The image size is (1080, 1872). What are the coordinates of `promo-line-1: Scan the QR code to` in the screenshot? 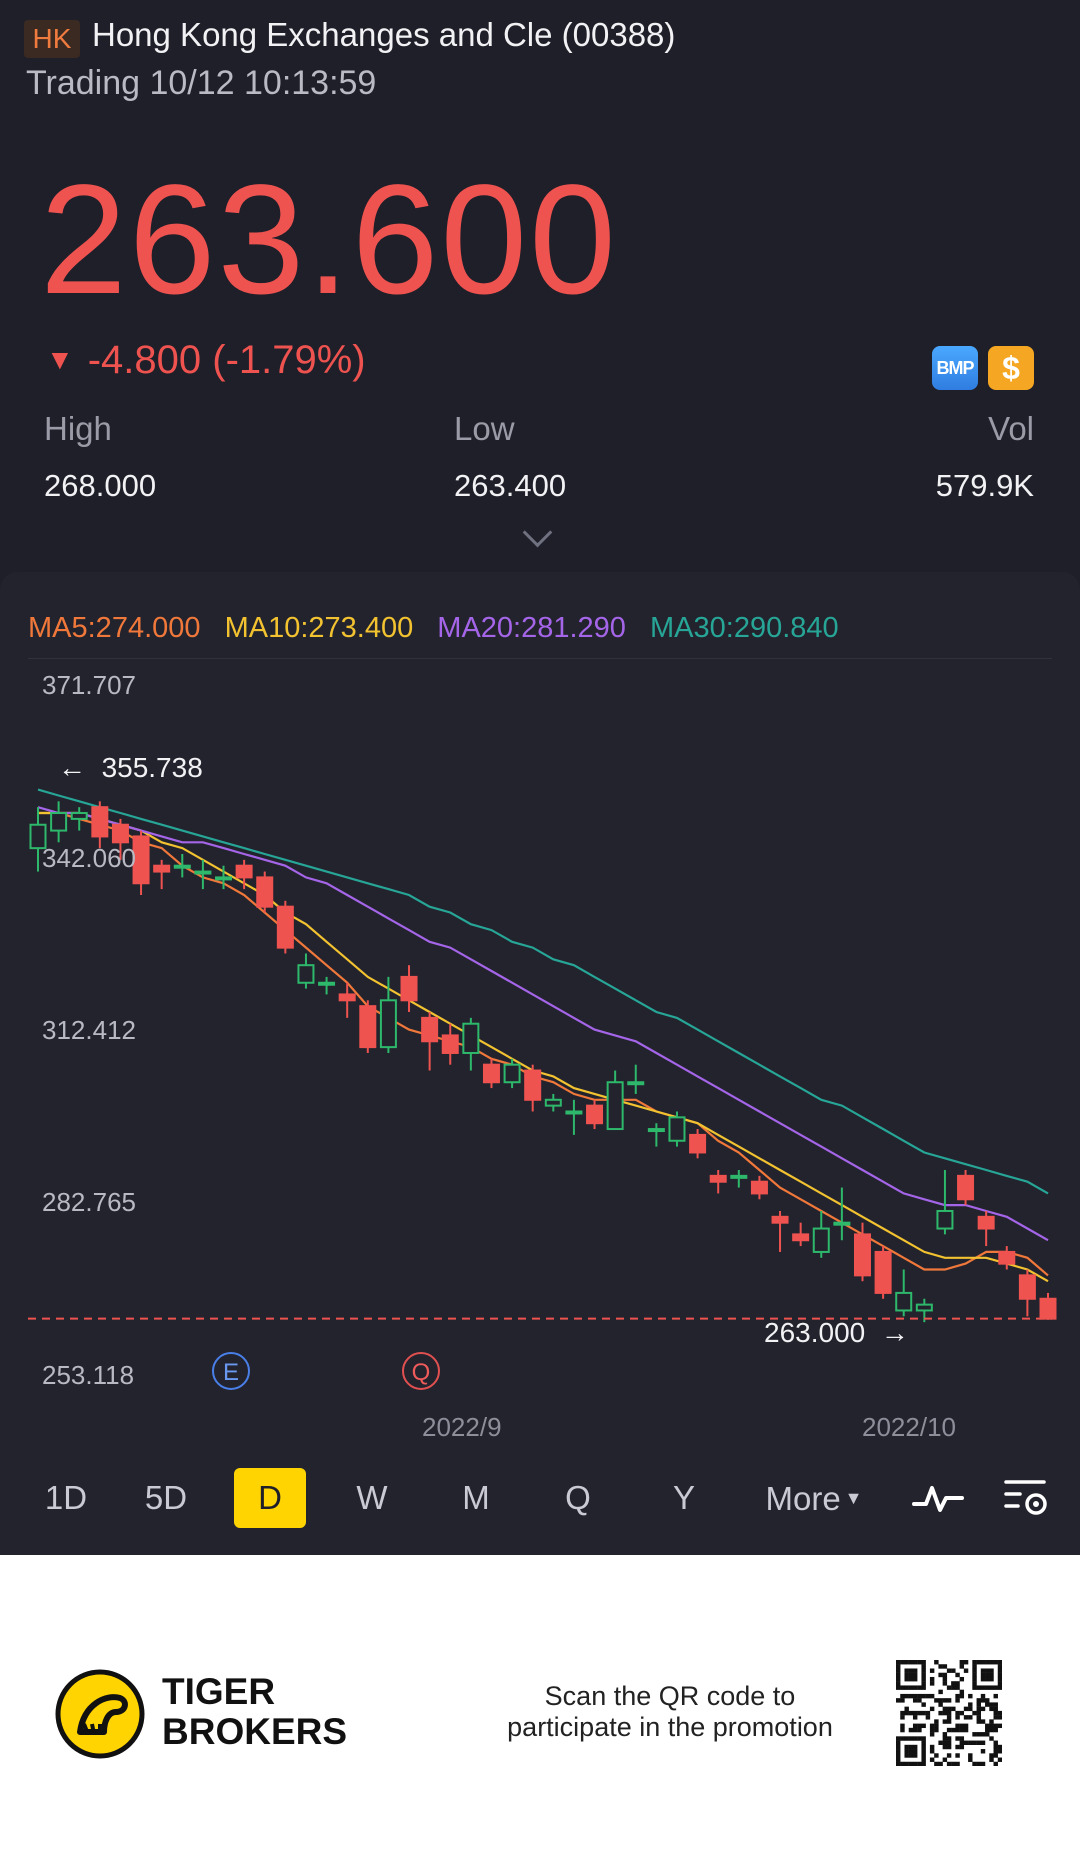 It's located at (670, 1696).